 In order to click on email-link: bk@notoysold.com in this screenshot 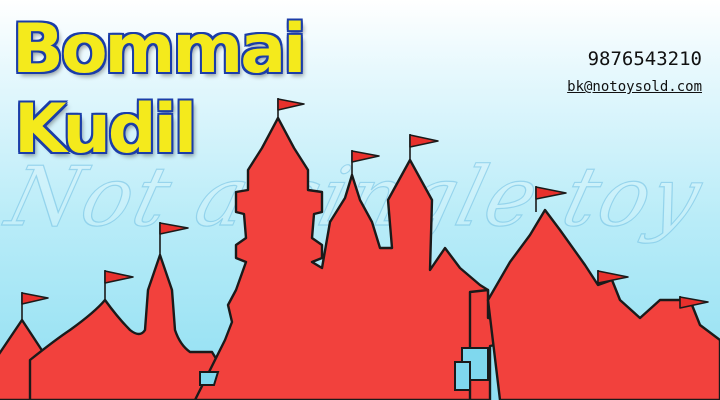, I will do `click(634, 87)`.